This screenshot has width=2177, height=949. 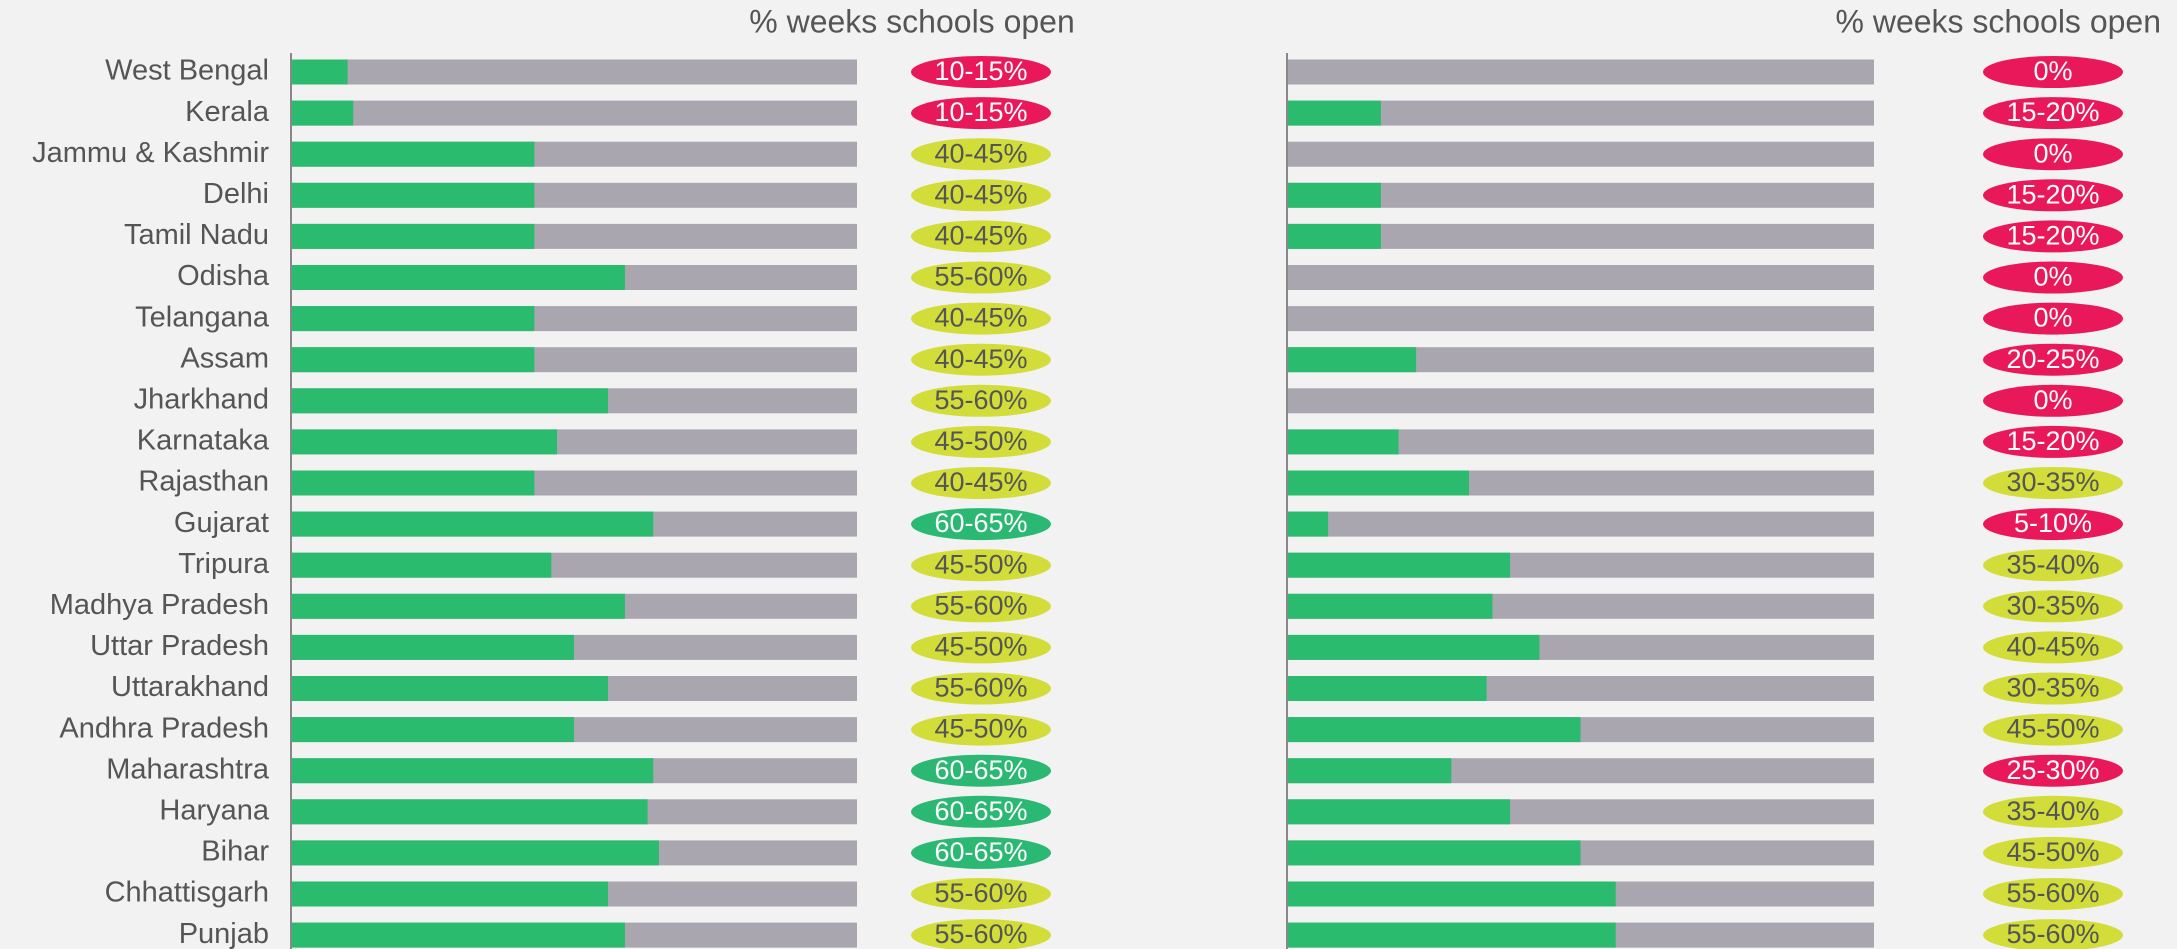 I want to click on category-label: Tamil Nadu, so click(x=196, y=235).